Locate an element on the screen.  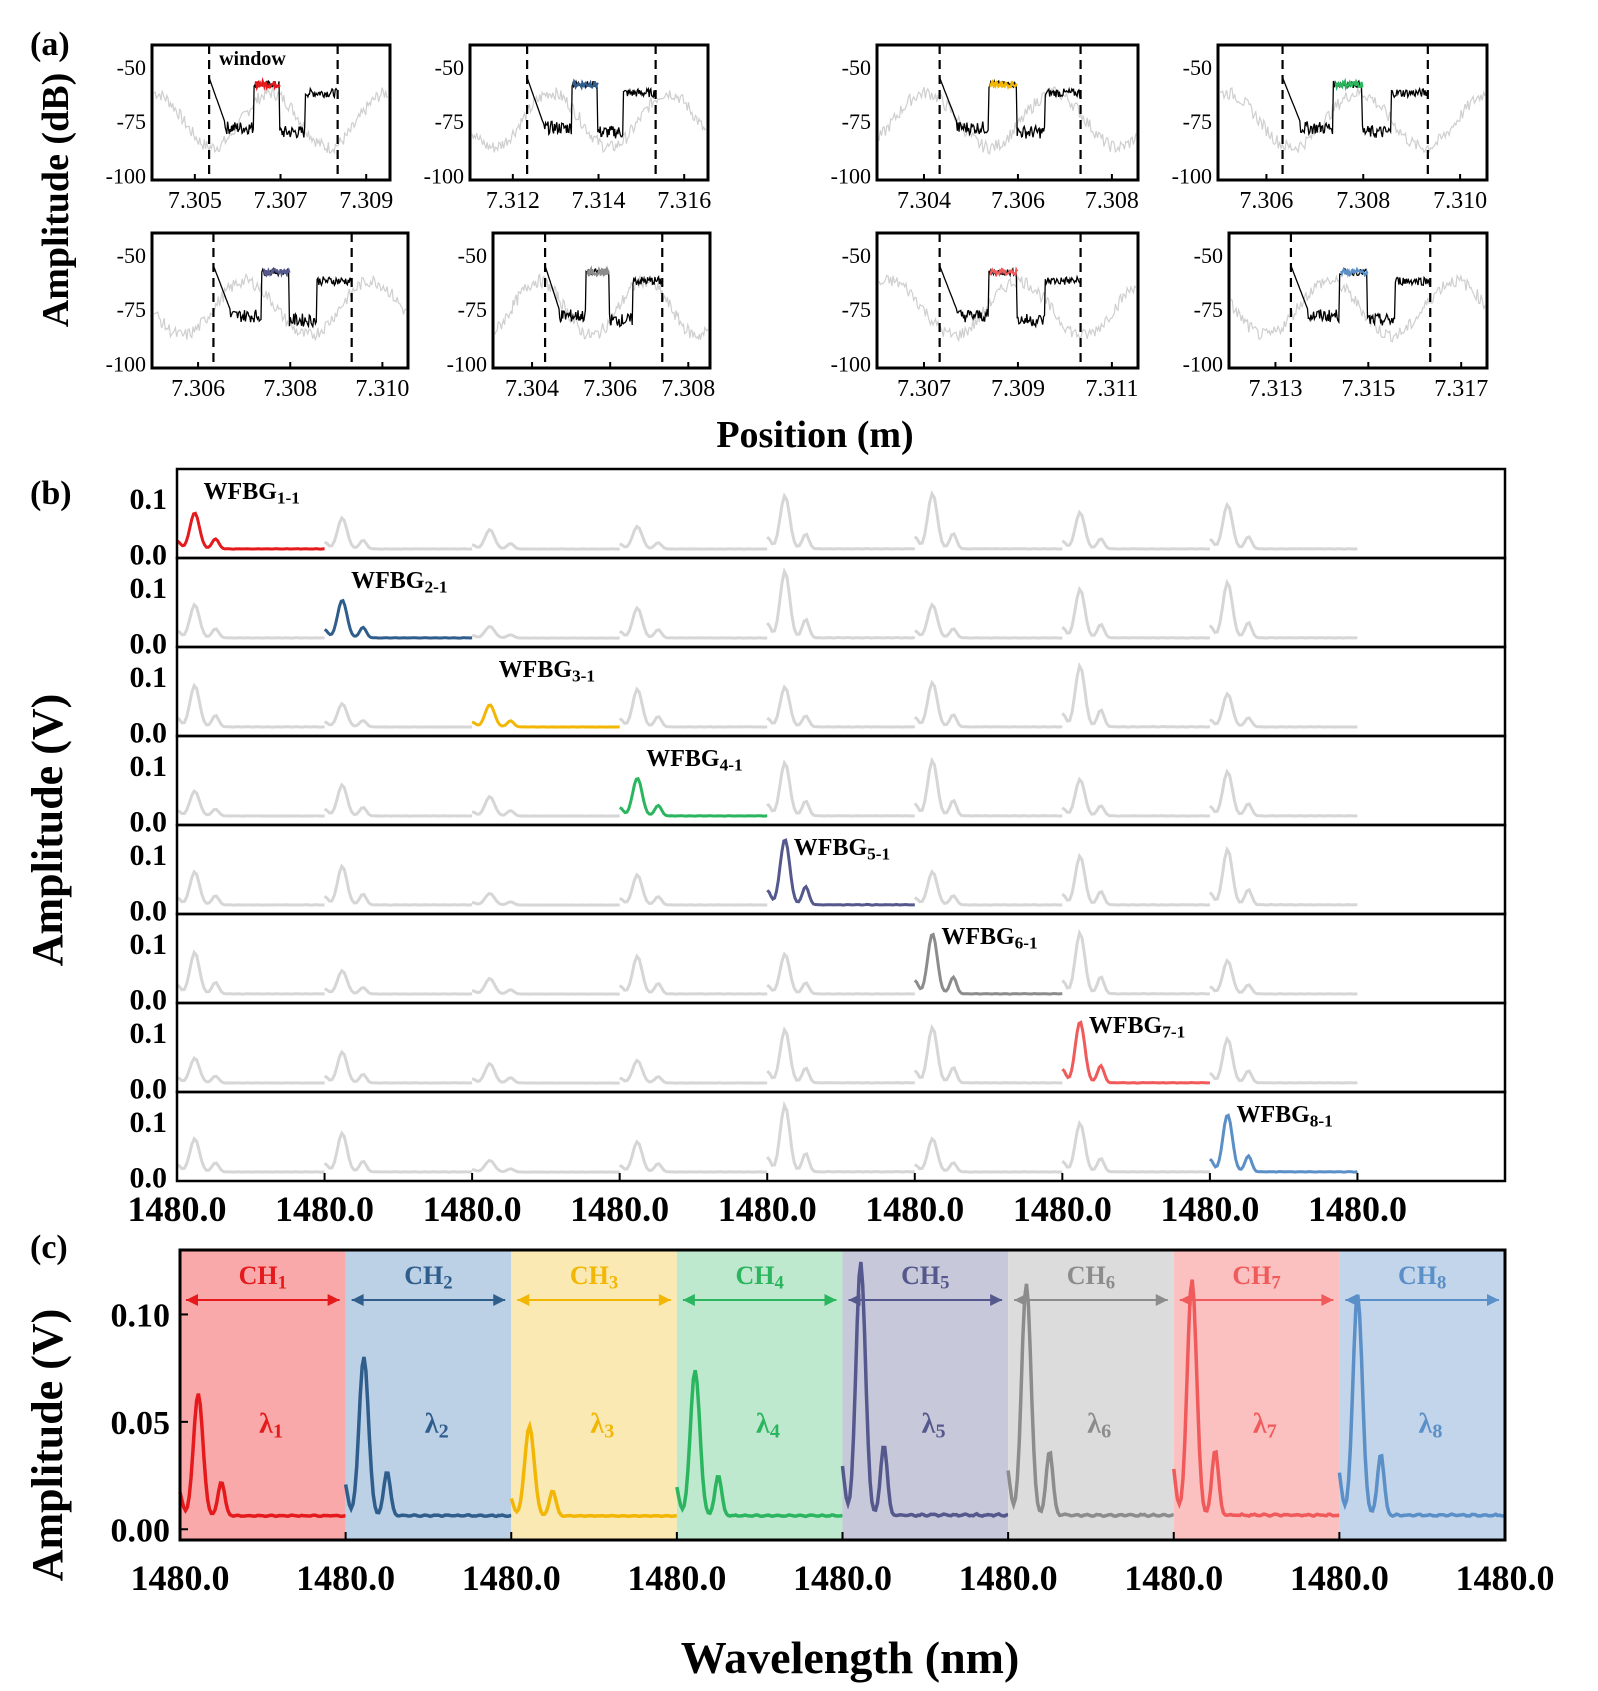
wfbg-row-6: WFBG6-1 0.1 0.0 is located at coordinates (818, 964).